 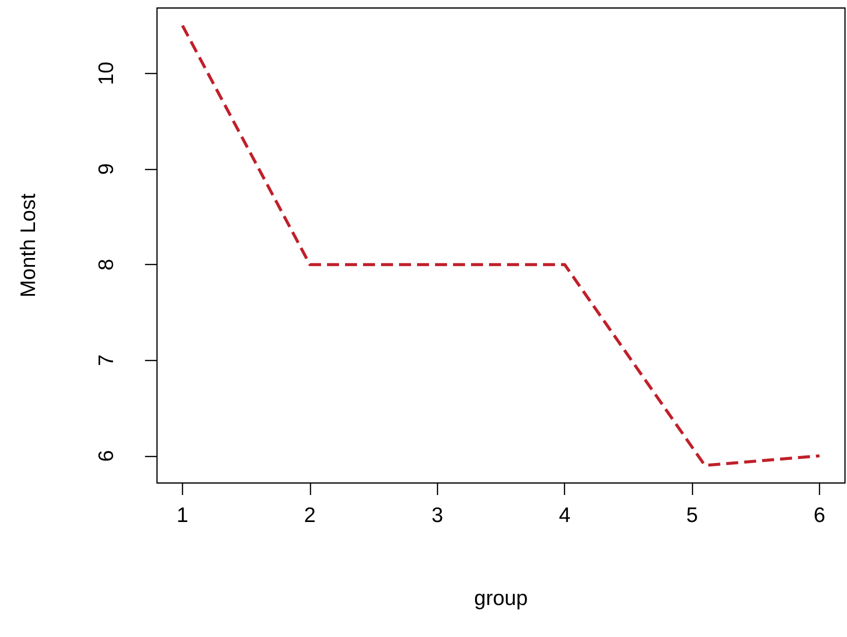 What do you see at coordinates (28, 245) in the screenshot?
I see `y-axis-title: Month Lost` at bounding box center [28, 245].